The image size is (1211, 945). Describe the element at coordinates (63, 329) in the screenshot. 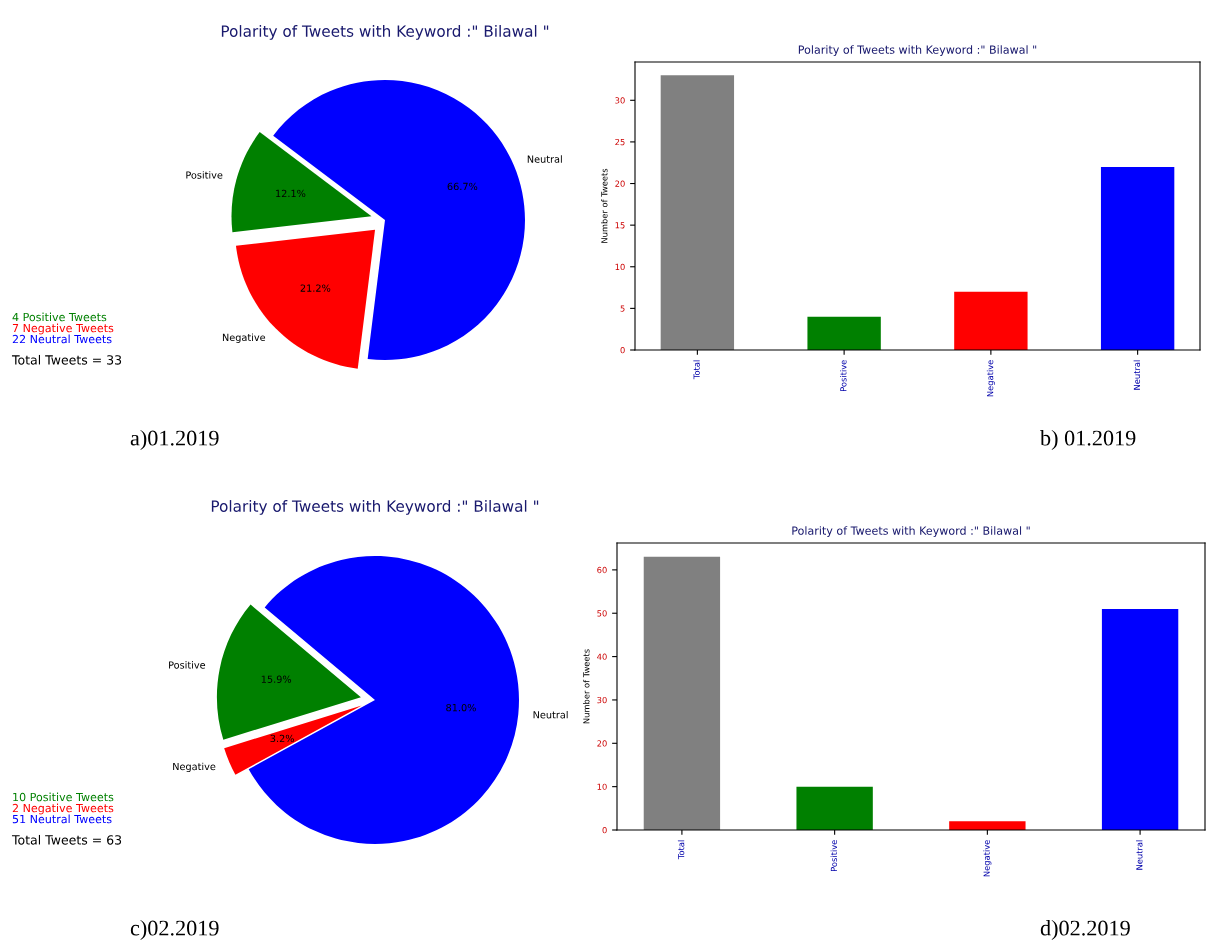

I see `text: 7 Negative Tweets` at that location.